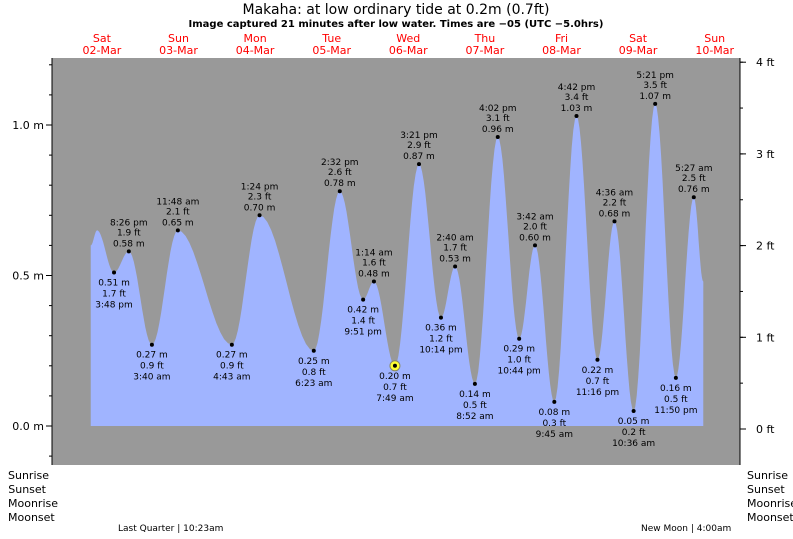 The image size is (793, 539). What do you see at coordinates (27, 489) in the screenshot?
I see `sunset-label: Sunset` at bounding box center [27, 489].